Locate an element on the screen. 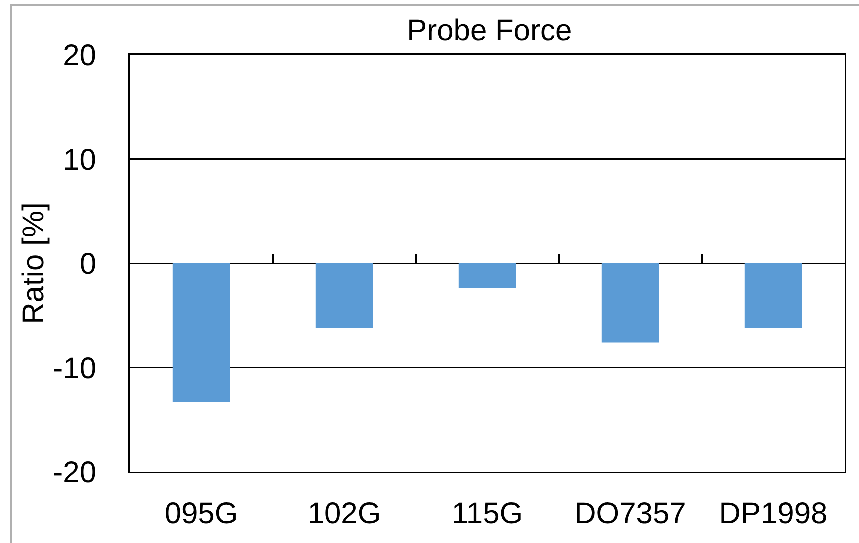  x-tick-label: 115G is located at coordinates (488, 514).